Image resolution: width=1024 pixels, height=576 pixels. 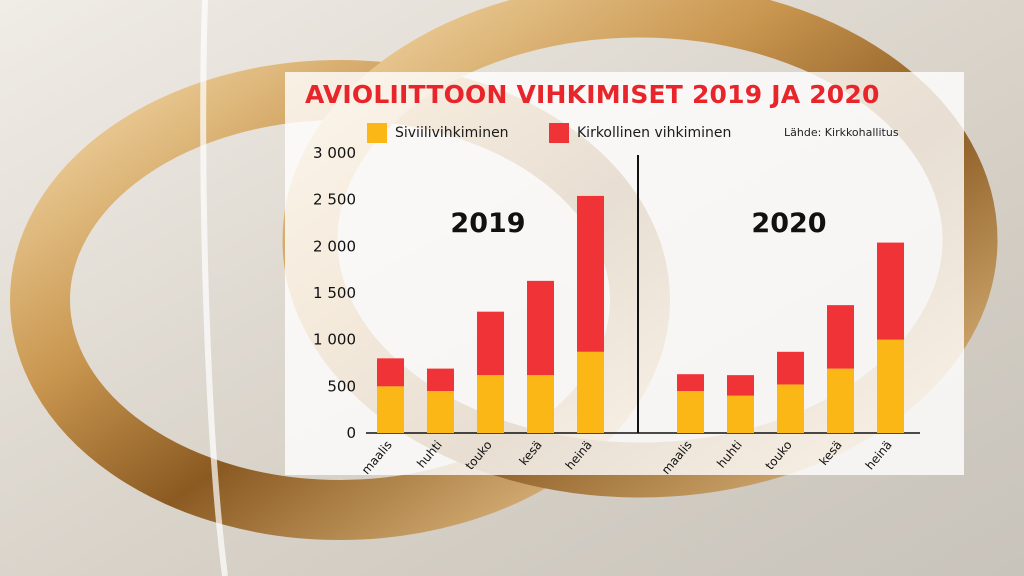 What do you see at coordinates (690, 382) in the screenshot?
I see `bar-2020-maalis-church` at bounding box center [690, 382].